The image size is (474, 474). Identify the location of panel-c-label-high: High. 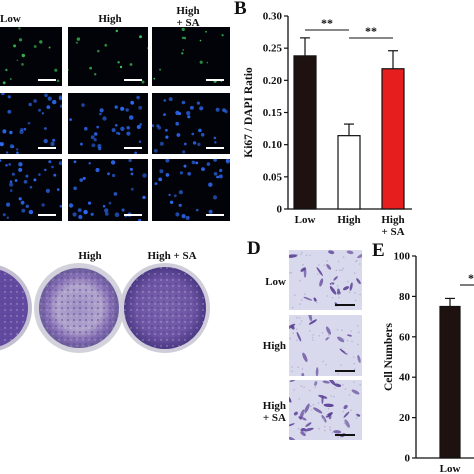
(90, 256).